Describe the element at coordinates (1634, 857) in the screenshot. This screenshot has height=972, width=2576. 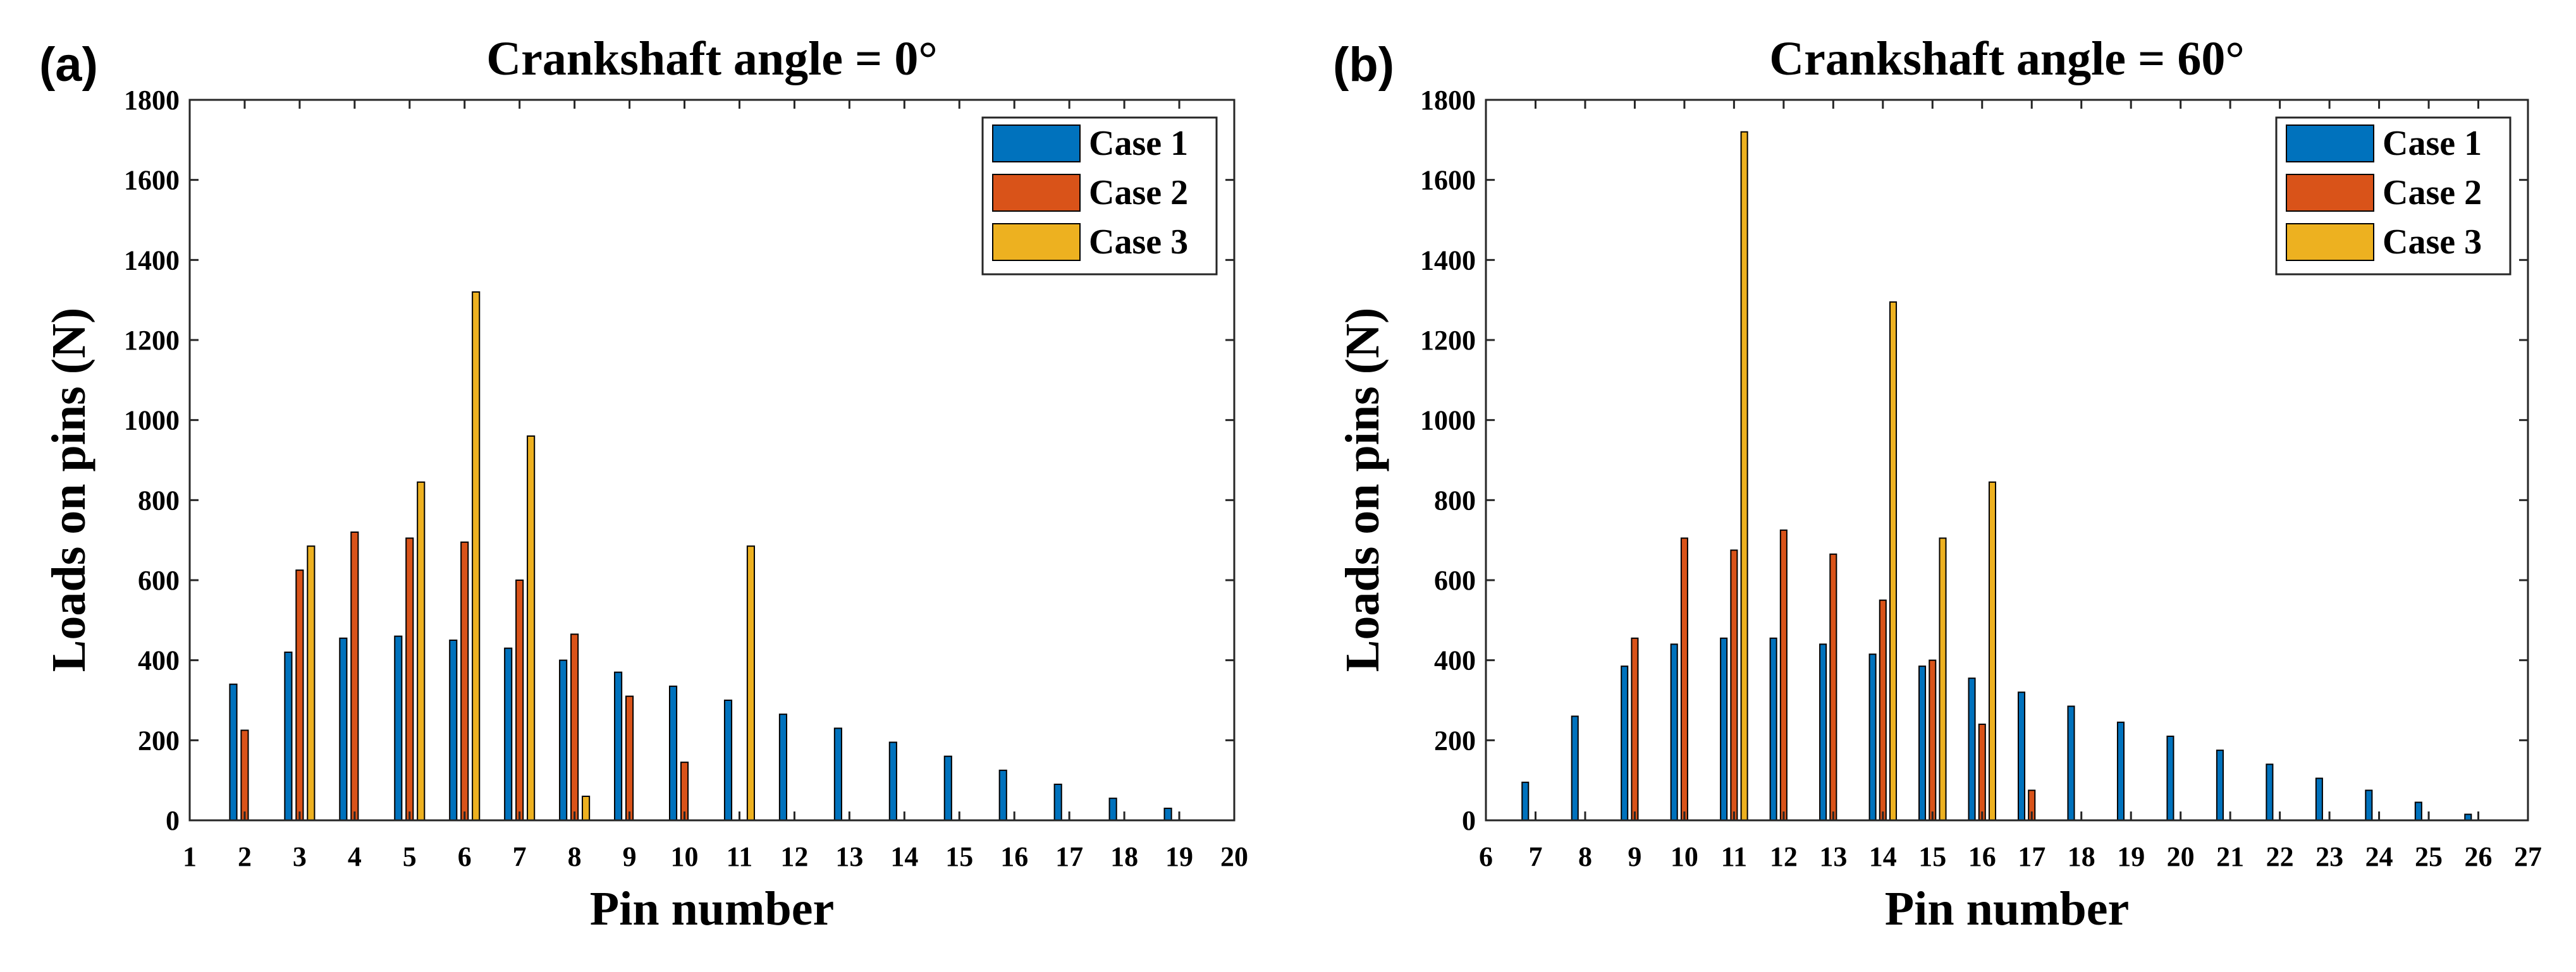
I see `x-tick-label-b: 9` at that location.